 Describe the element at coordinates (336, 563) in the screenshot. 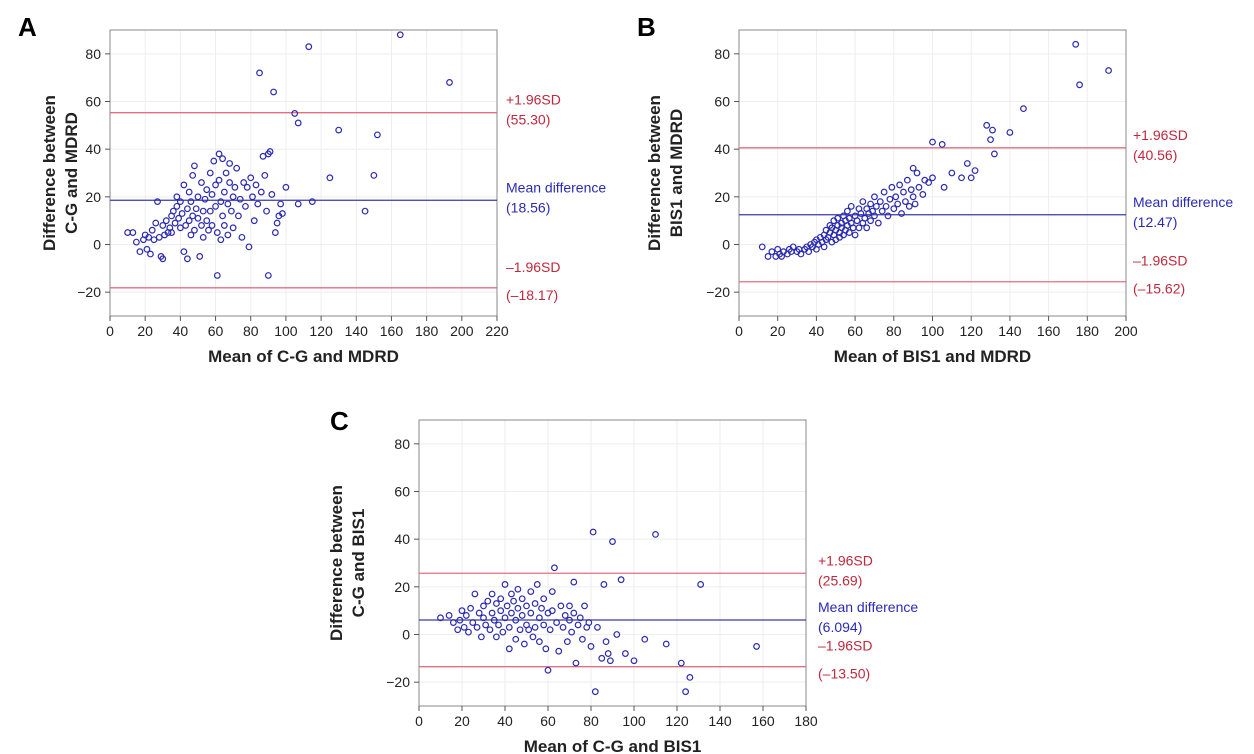

I see `y-axis-label-c: Difference between` at that location.